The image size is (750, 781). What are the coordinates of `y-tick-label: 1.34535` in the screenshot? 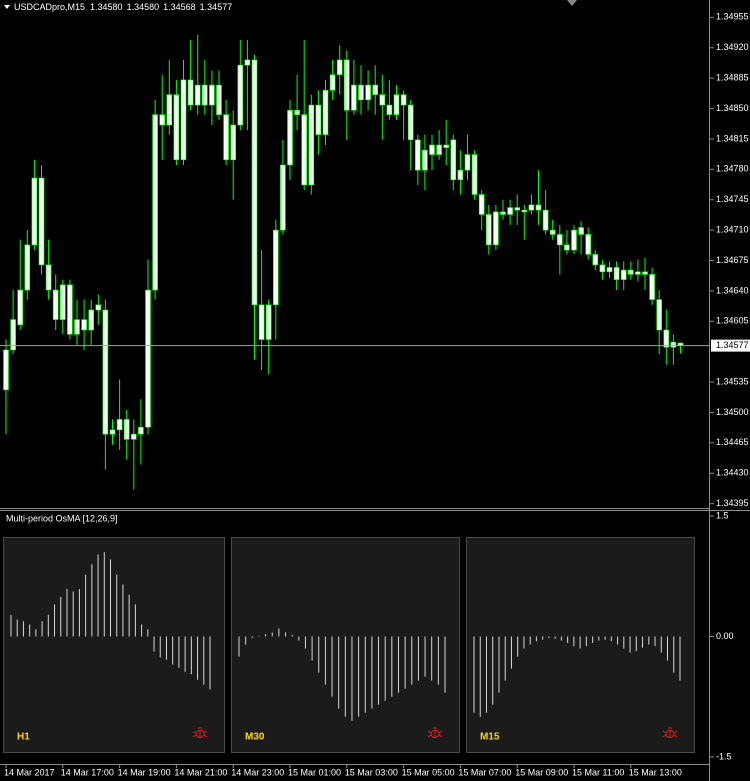 It's located at (732, 381).